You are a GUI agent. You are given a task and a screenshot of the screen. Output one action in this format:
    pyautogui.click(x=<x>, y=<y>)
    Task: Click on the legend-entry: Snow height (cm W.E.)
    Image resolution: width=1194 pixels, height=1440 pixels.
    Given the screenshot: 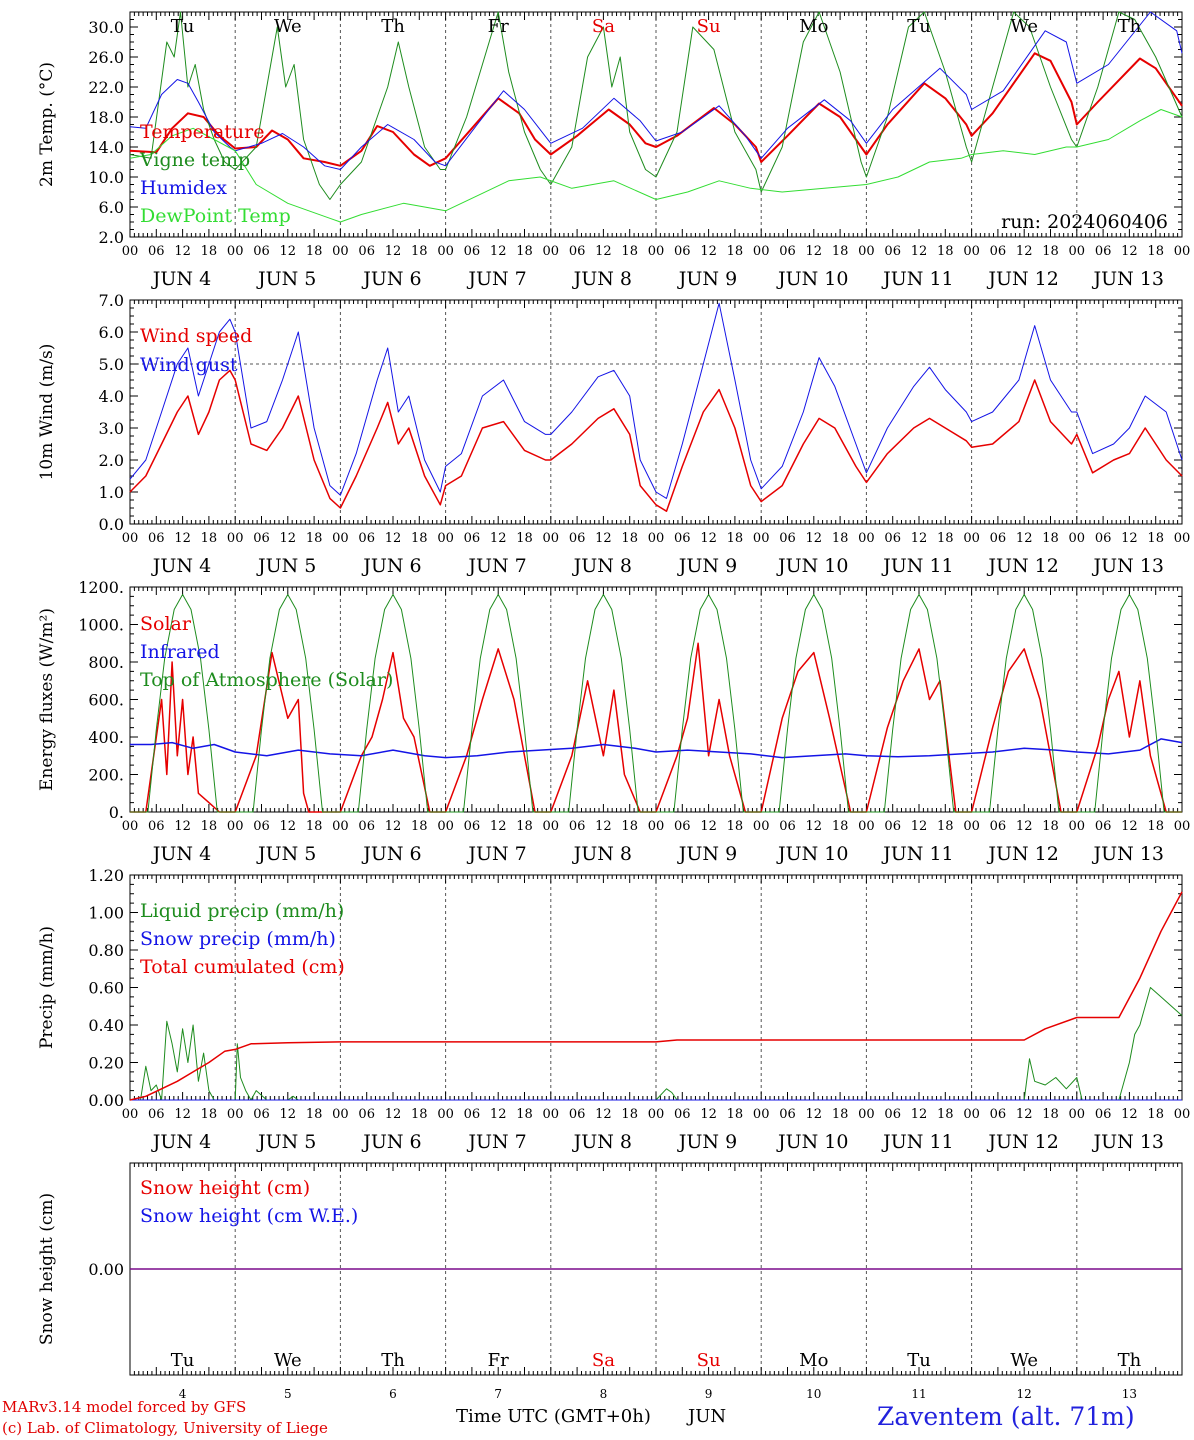 What is the action you would take?
    pyautogui.click(x=249, y=1216)
    